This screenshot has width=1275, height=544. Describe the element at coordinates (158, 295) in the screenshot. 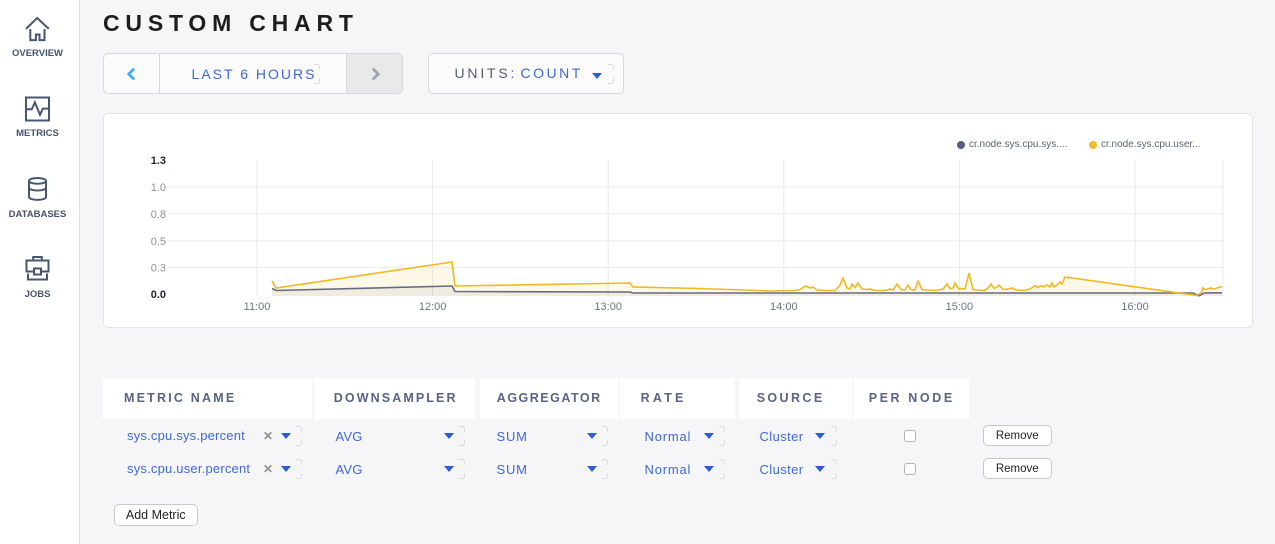

I see `svg-text: 0.0` at that location.